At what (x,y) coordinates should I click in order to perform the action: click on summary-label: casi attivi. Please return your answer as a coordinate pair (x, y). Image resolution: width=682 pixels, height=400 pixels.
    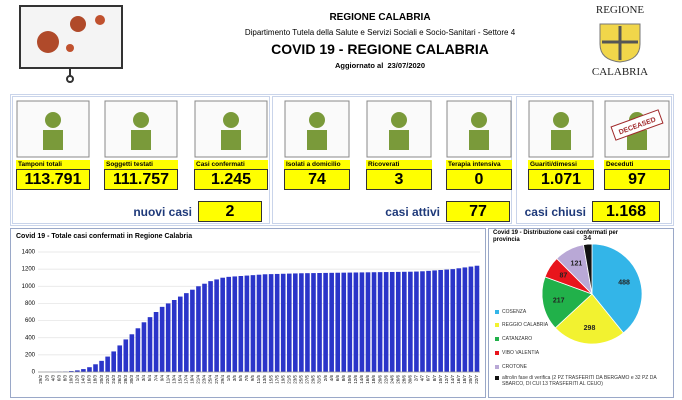
    Looking at the image, I should click on (412, 212).